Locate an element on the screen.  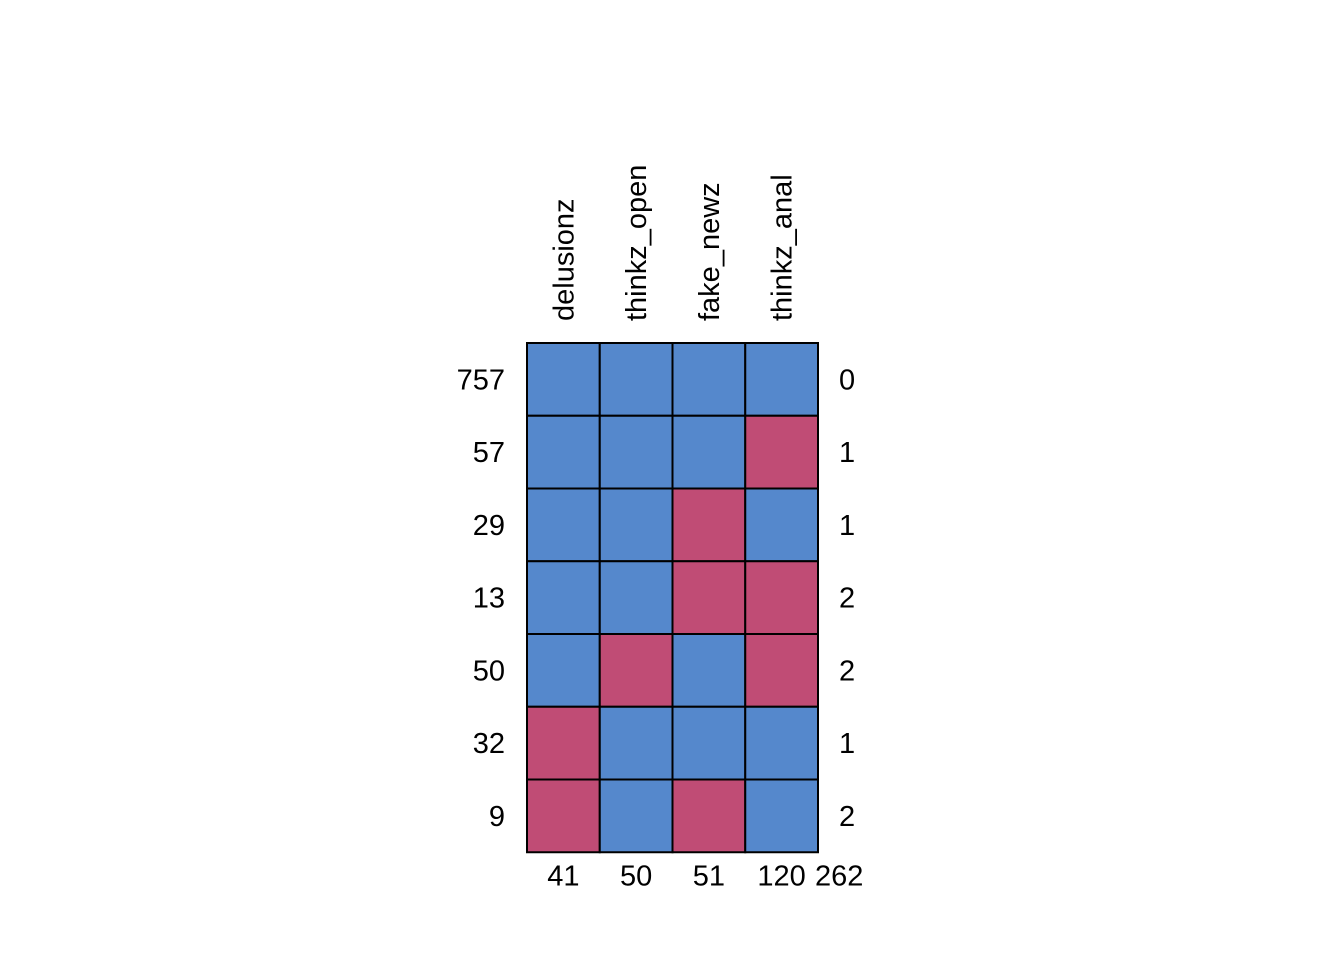
column-label-fake-newz: fake_newz is located at coordinates (710, 251).